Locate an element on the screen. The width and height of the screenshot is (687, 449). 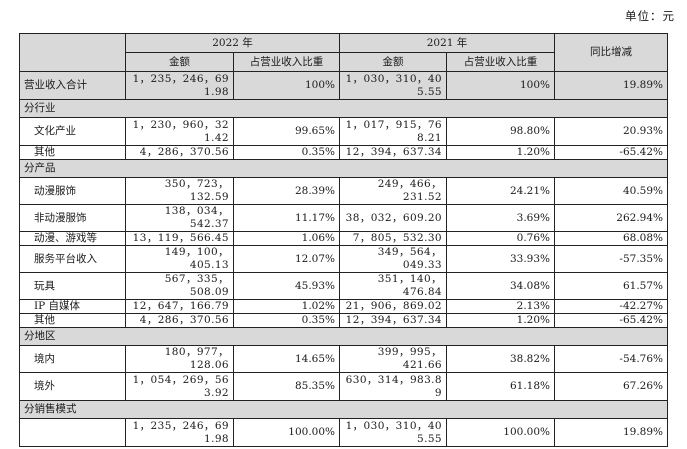
amount-2022: 1，054，269，563.92 is located at coordinates (179, 386).